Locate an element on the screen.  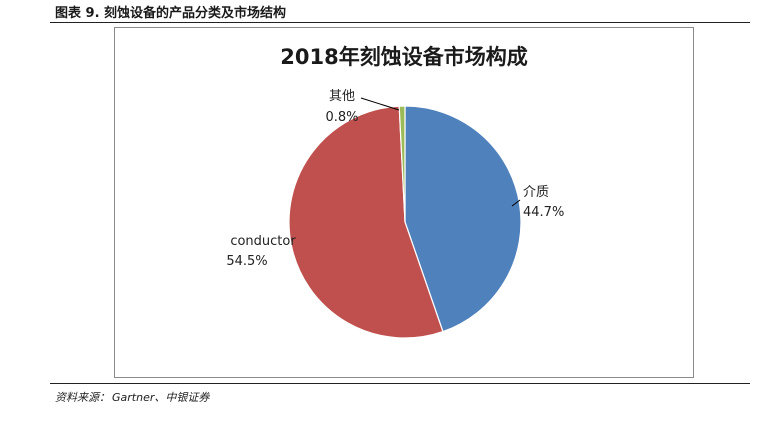
figure-title: 图表 9. 刻蚀设备的产品分类及市场结构 is located at coordinates (171, 13).